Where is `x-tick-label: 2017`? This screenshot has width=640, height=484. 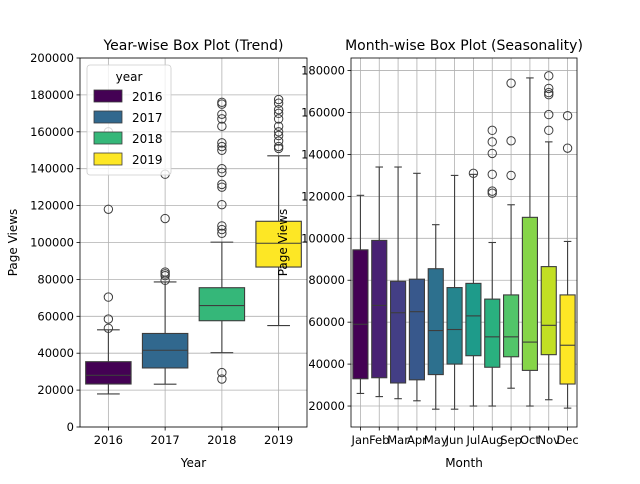 x-tick-label: 2017 is located at coordinates (164, 440).